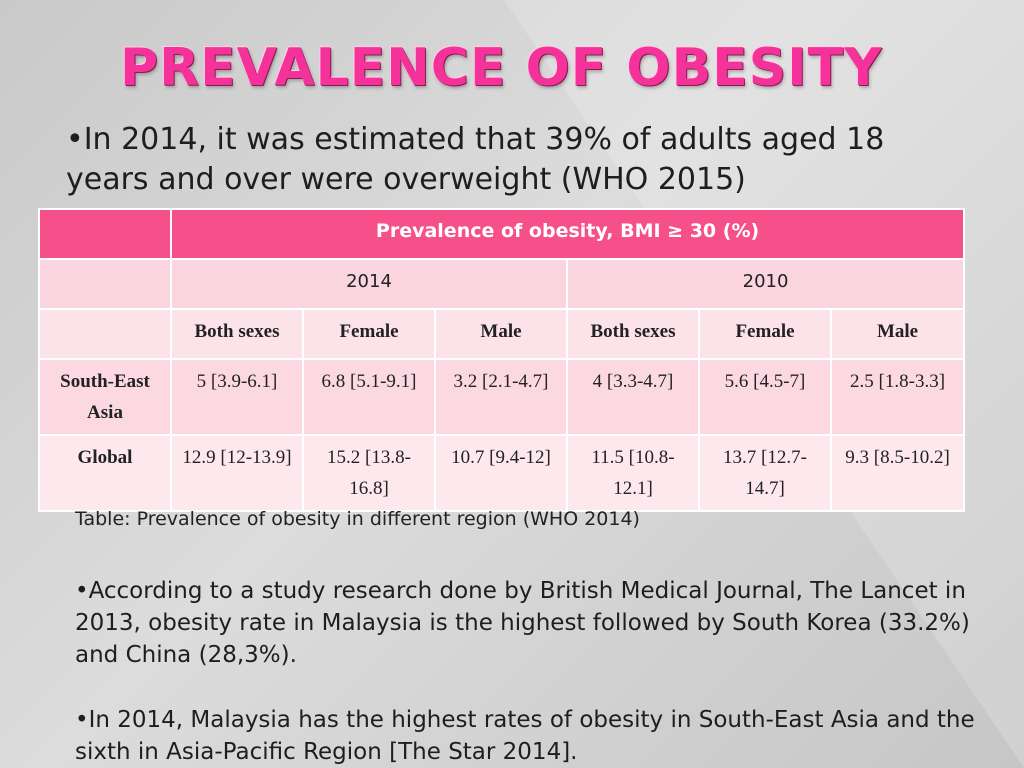 This screenshot has height=768, width=1024. I want to click on table-header-row: Prevalence of obesity, BMI ≥ 30 (%), so click(502, 234).